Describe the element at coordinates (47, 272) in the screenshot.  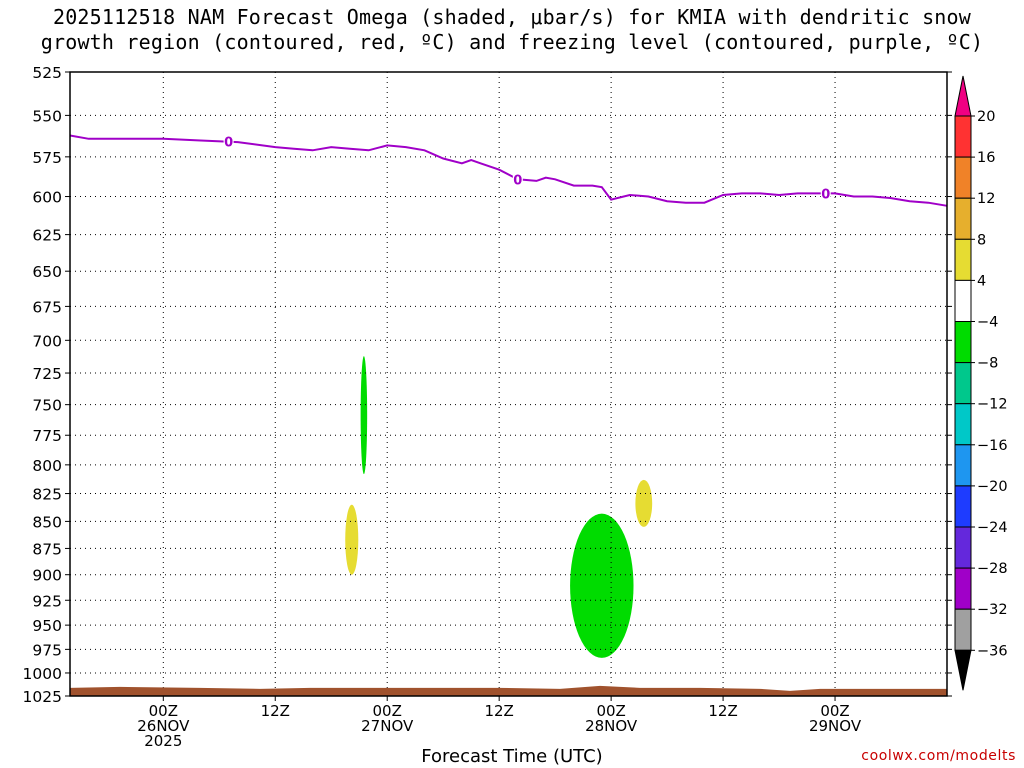
I see `y-tick-label-650: 650` at that location.